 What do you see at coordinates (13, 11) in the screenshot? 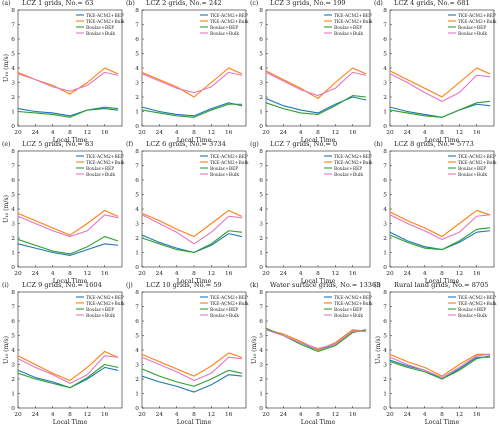
I see `y-tick-label: 8` at bounding box center [13, 11].